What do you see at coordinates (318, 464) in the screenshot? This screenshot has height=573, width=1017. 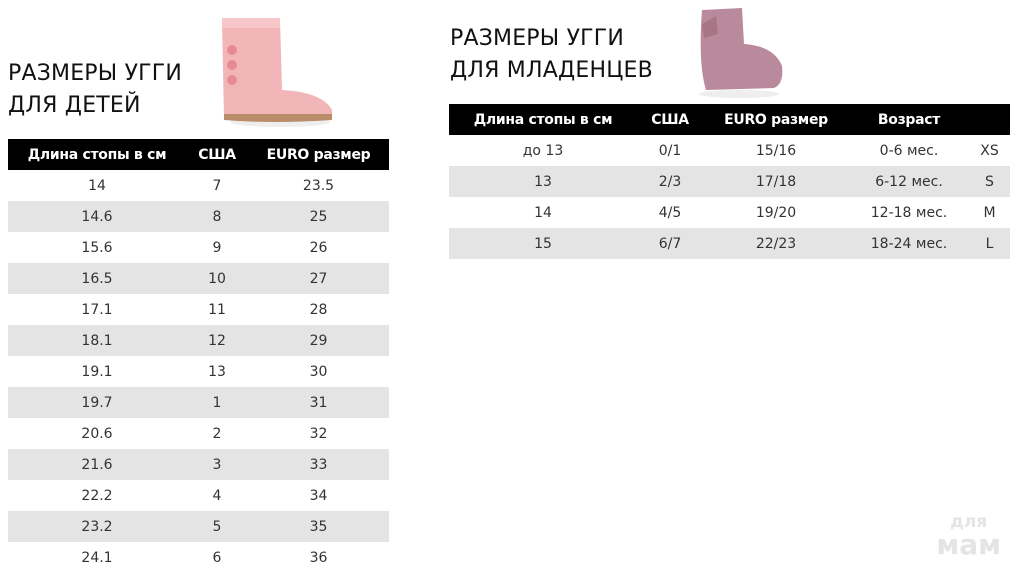 I see `table-cell: 33` at bounding box center [318, 464].